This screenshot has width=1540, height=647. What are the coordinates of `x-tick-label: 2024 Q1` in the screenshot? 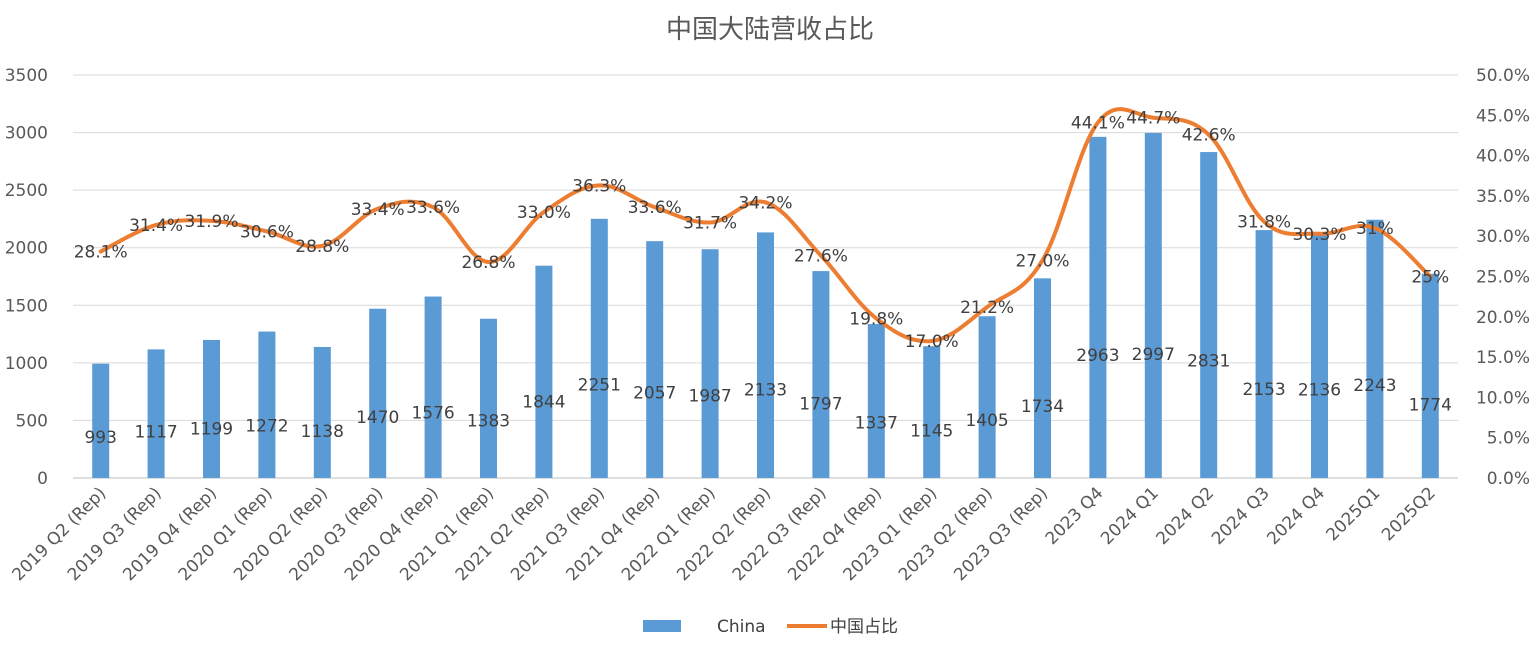 It's located at (1130, 516).